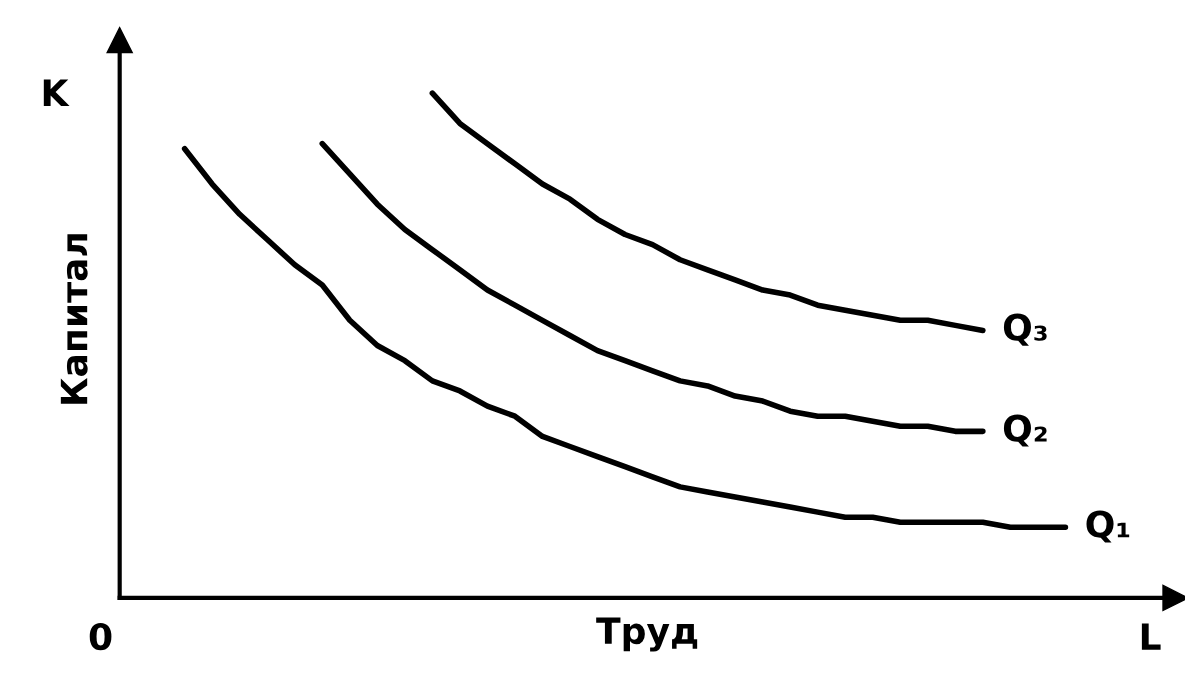  I want to click on x-axis-title: Труд, so click(647, 634).